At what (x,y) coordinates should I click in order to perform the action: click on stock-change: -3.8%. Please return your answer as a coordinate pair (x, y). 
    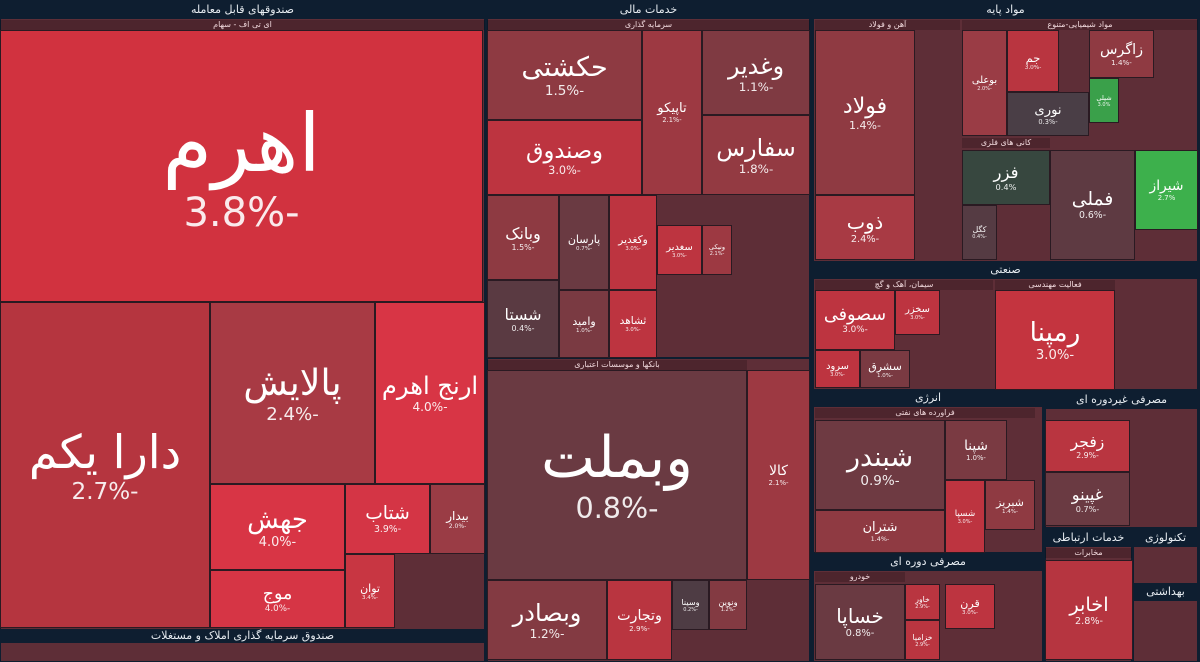
    Looking at the image, I should click on (241, 212).